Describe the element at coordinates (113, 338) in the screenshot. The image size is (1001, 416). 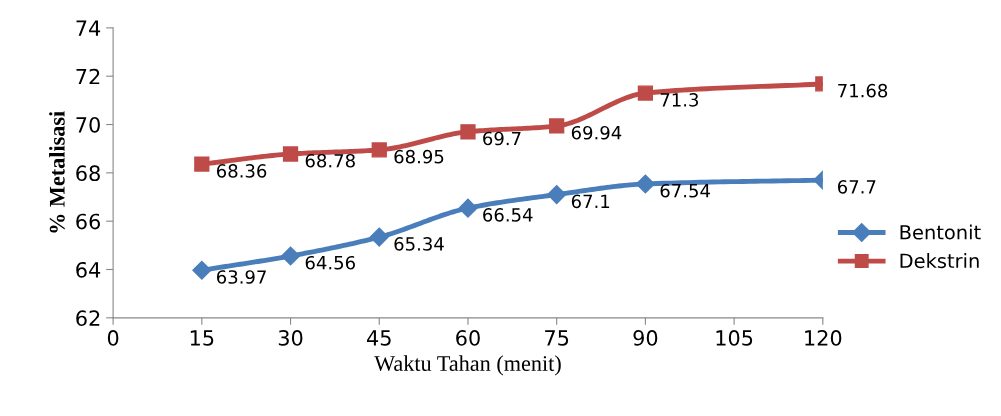
I see `x-tick-label: 0` at that location.